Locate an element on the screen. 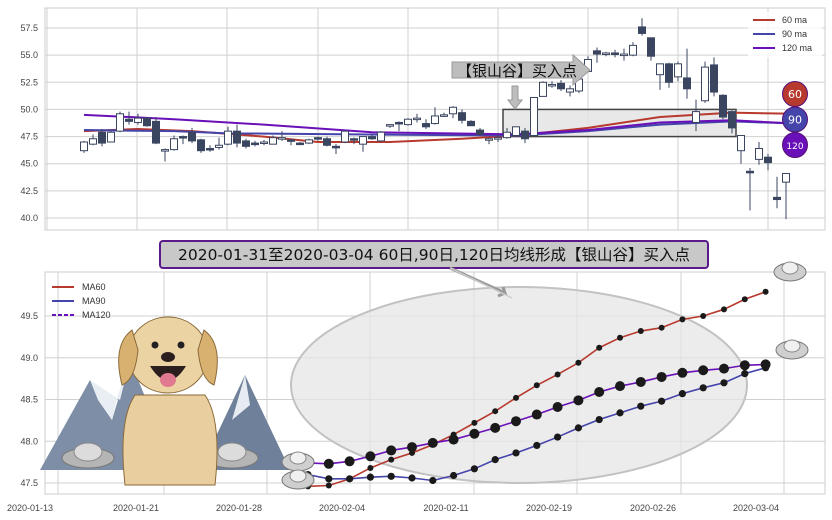  x-tick-label: 2020-02-19 is located at coordinates (549, 508).